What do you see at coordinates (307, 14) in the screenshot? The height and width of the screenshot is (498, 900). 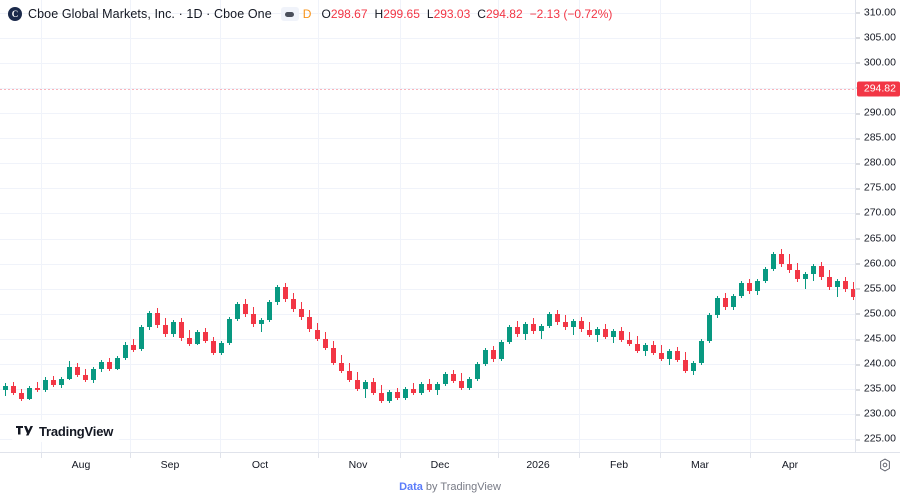 I see `interval-badge: D` at bounding box center [307, 14].